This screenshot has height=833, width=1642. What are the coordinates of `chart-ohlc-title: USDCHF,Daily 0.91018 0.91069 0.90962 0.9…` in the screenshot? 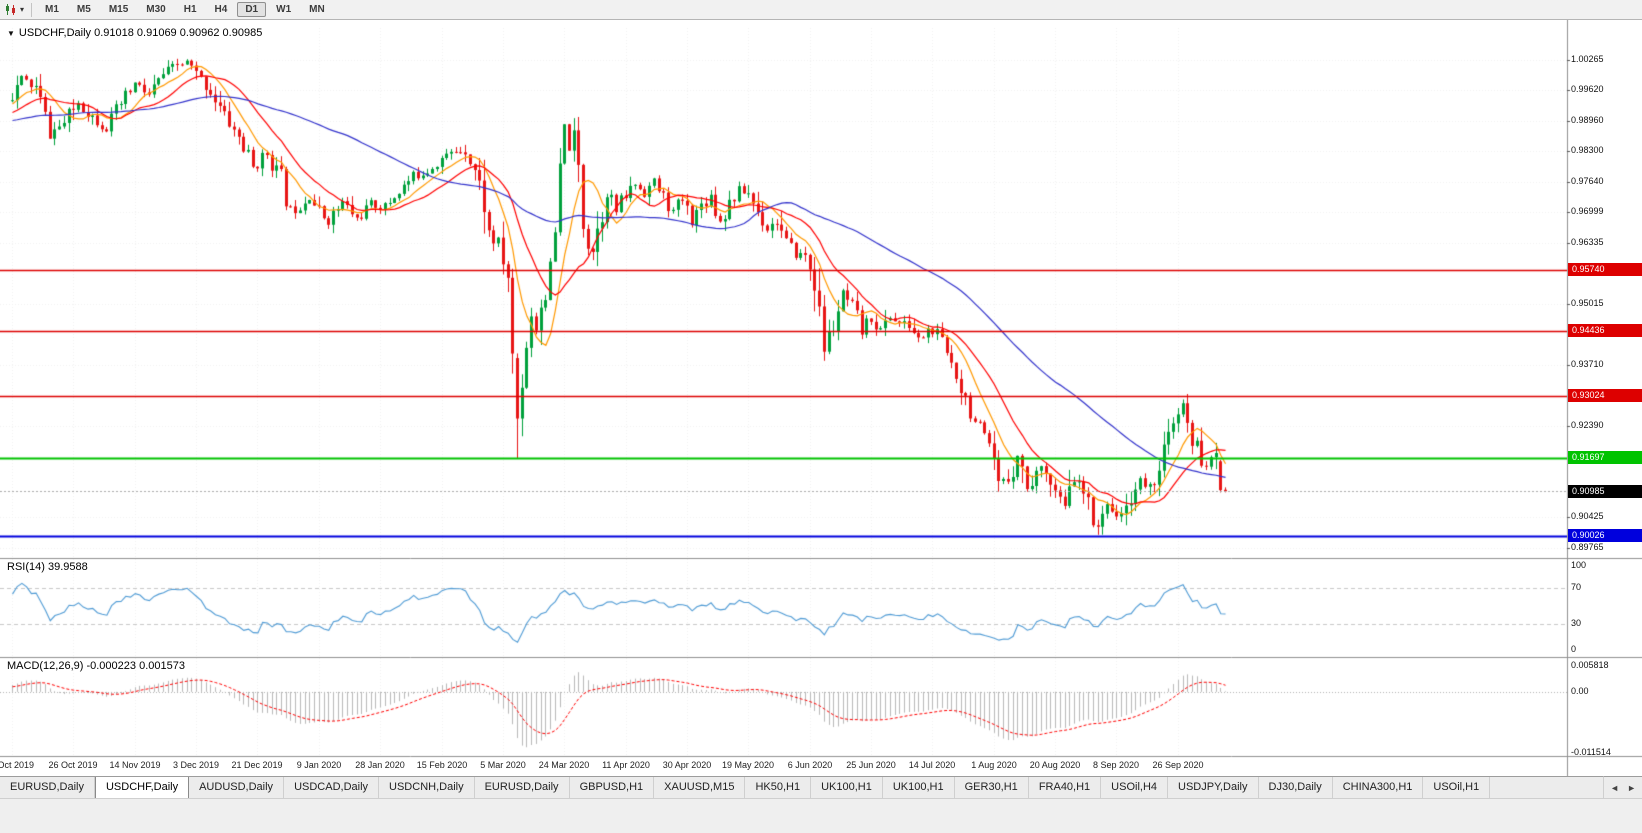 It's located at (140, 33).